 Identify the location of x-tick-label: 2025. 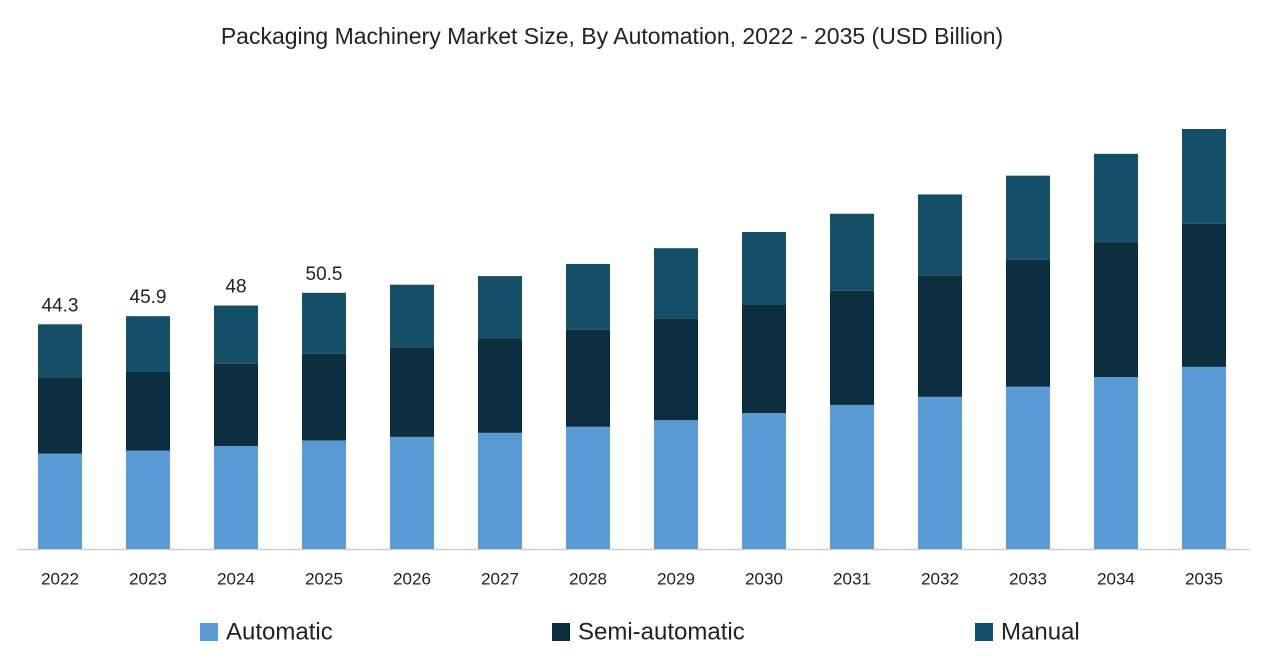
(324, 578).